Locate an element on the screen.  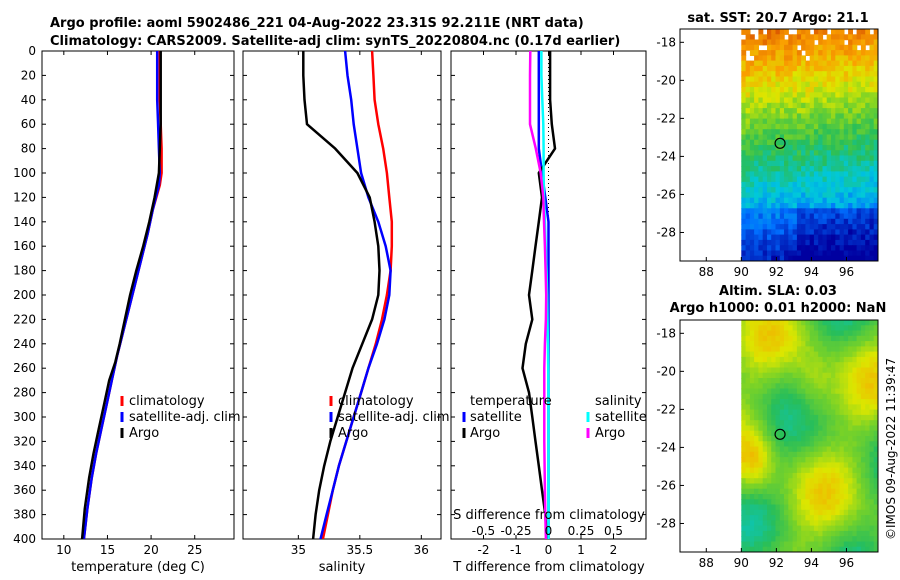
map-lat-label: -20 is located at coordinates (666, 80).